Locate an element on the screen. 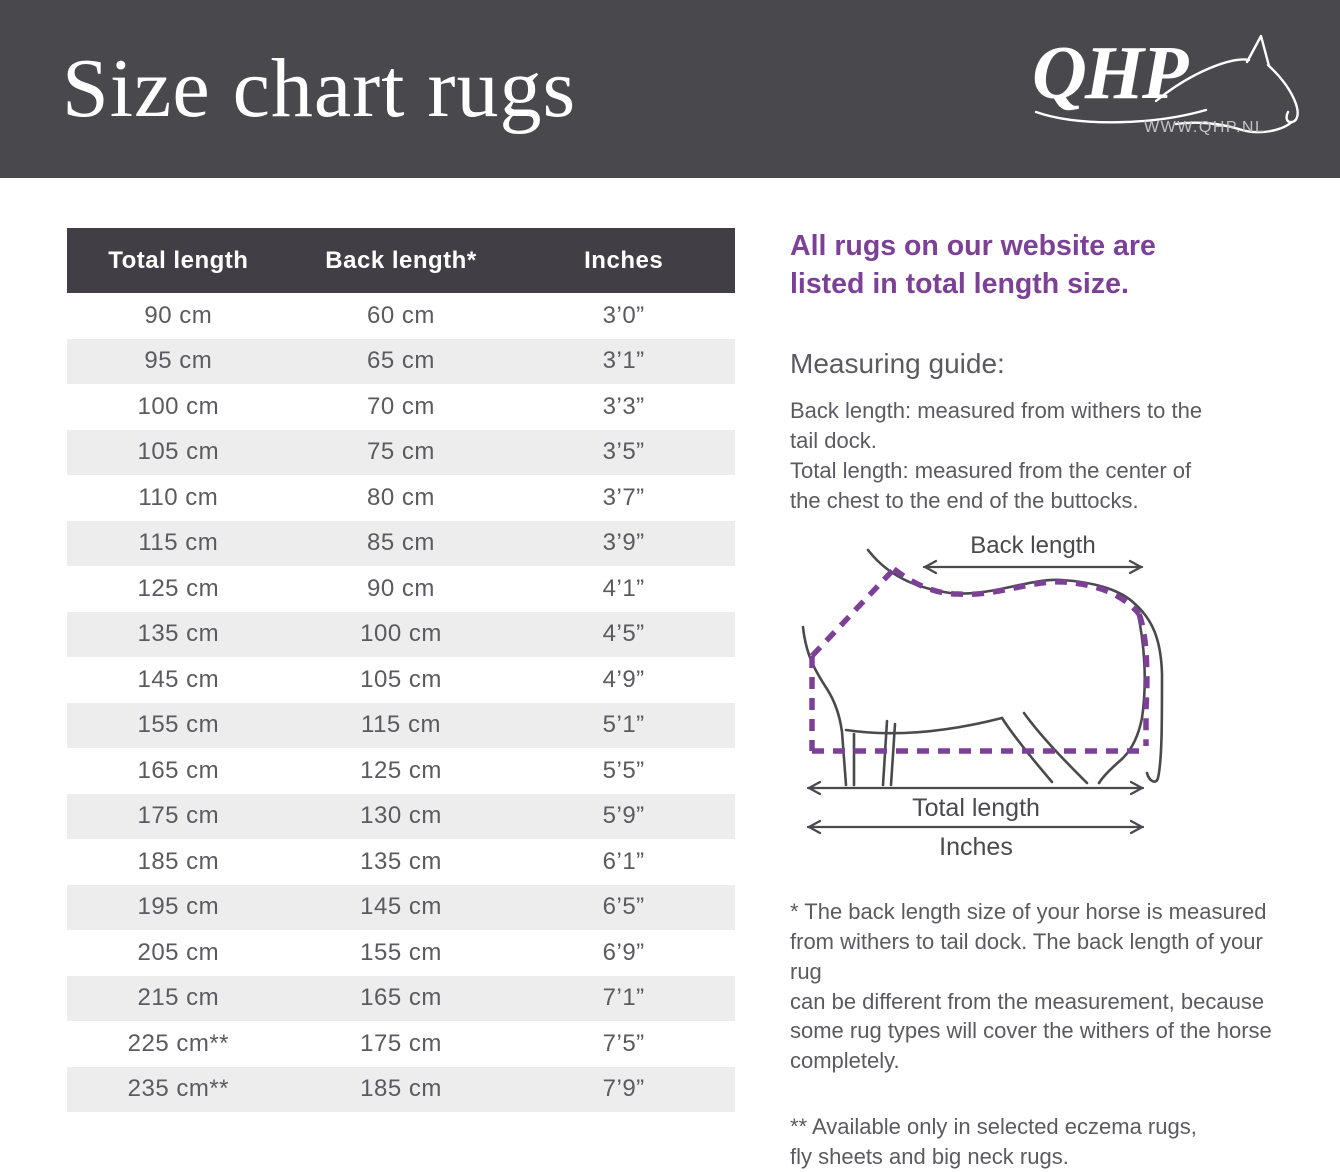 The image size is (1340, 1172). table-cell: 75 cm is located at coordinates (401, 452).